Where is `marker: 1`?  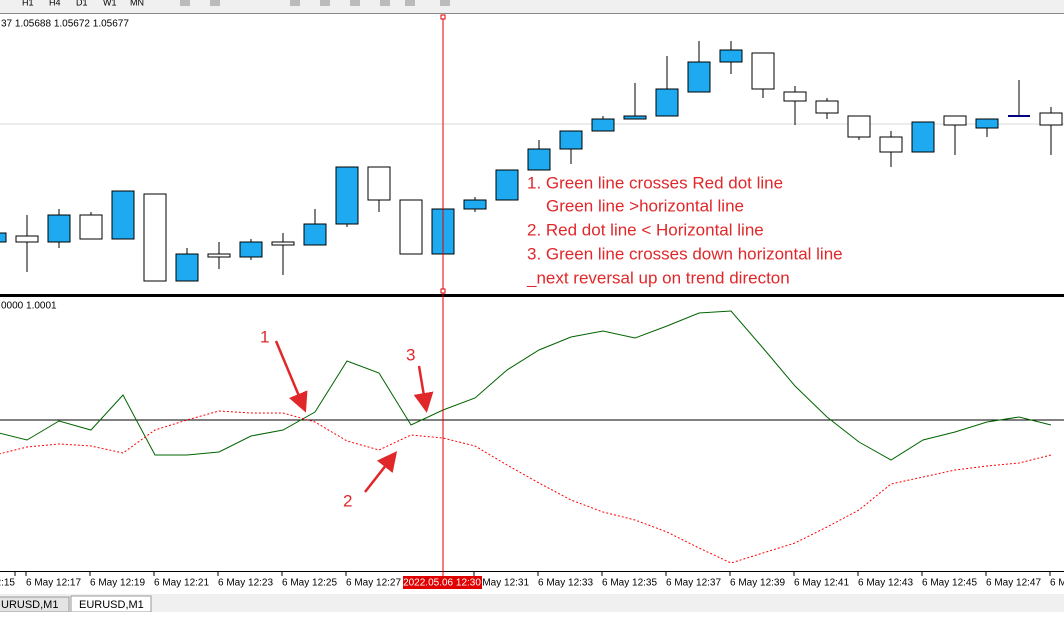 marker: 1 is located at coordinates (264, 336).